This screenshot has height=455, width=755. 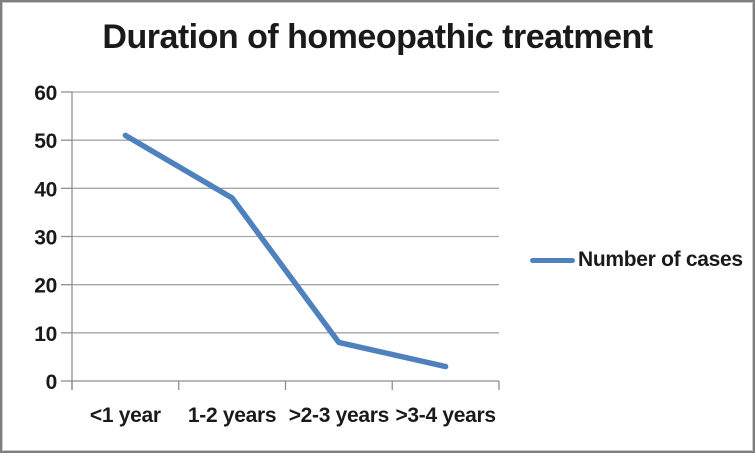 What do you see at coordinates (125, 415) in the screenshot?
I see `x-axis-tick-label: <1 year` at bounding box center [125, 415].